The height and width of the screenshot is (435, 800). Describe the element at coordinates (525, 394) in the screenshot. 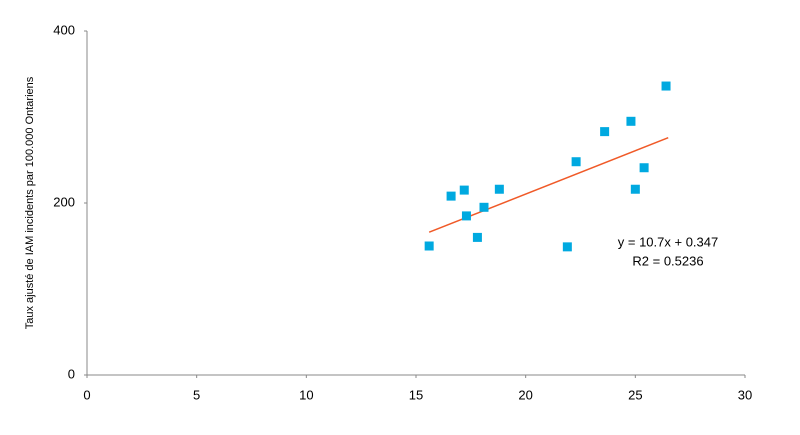

I see `x-tick-label: 20` at that location.